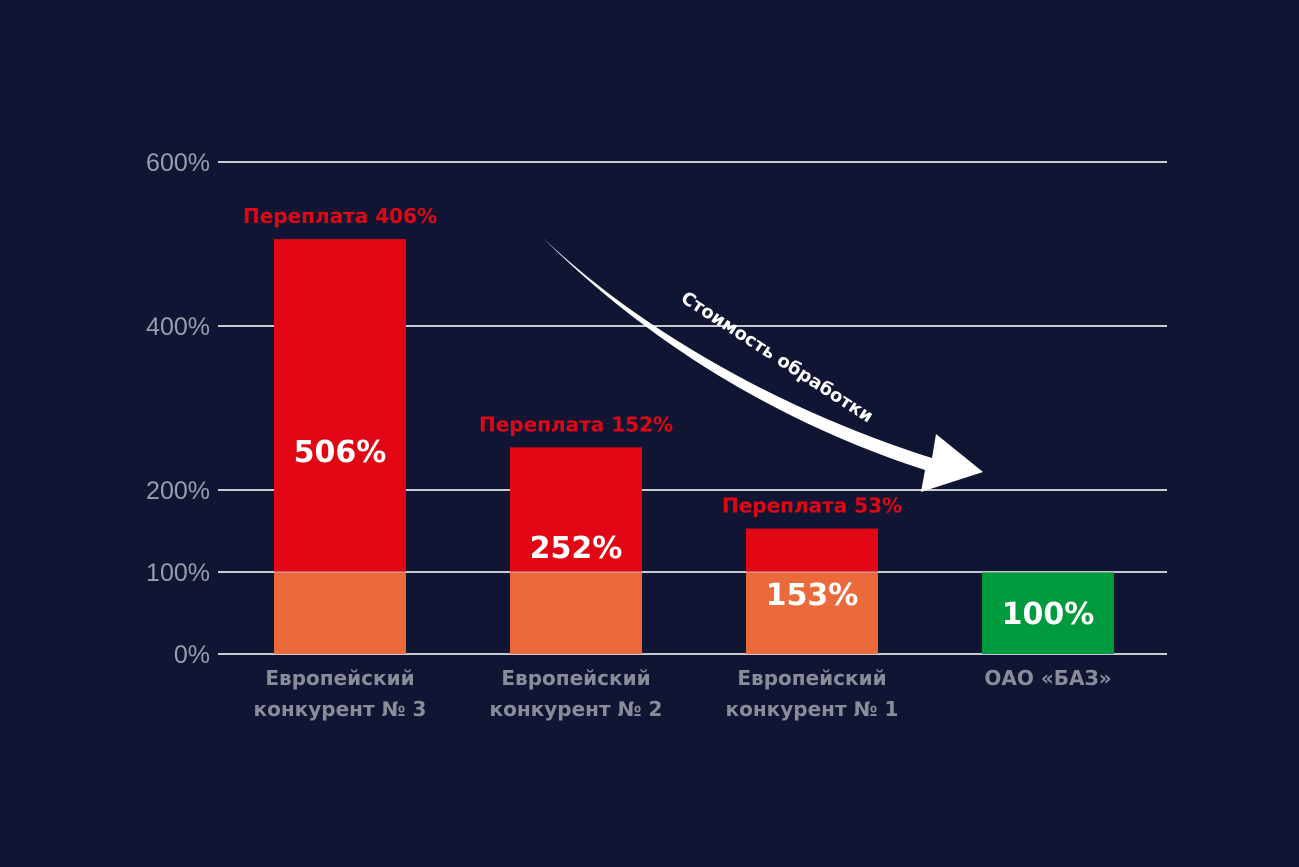 This screenshot has height=867, width=1299. What do you see at coordinates (762, 364) in the screenshot?
I see `cost-arrow-shape` at bounding box center [762, 364].